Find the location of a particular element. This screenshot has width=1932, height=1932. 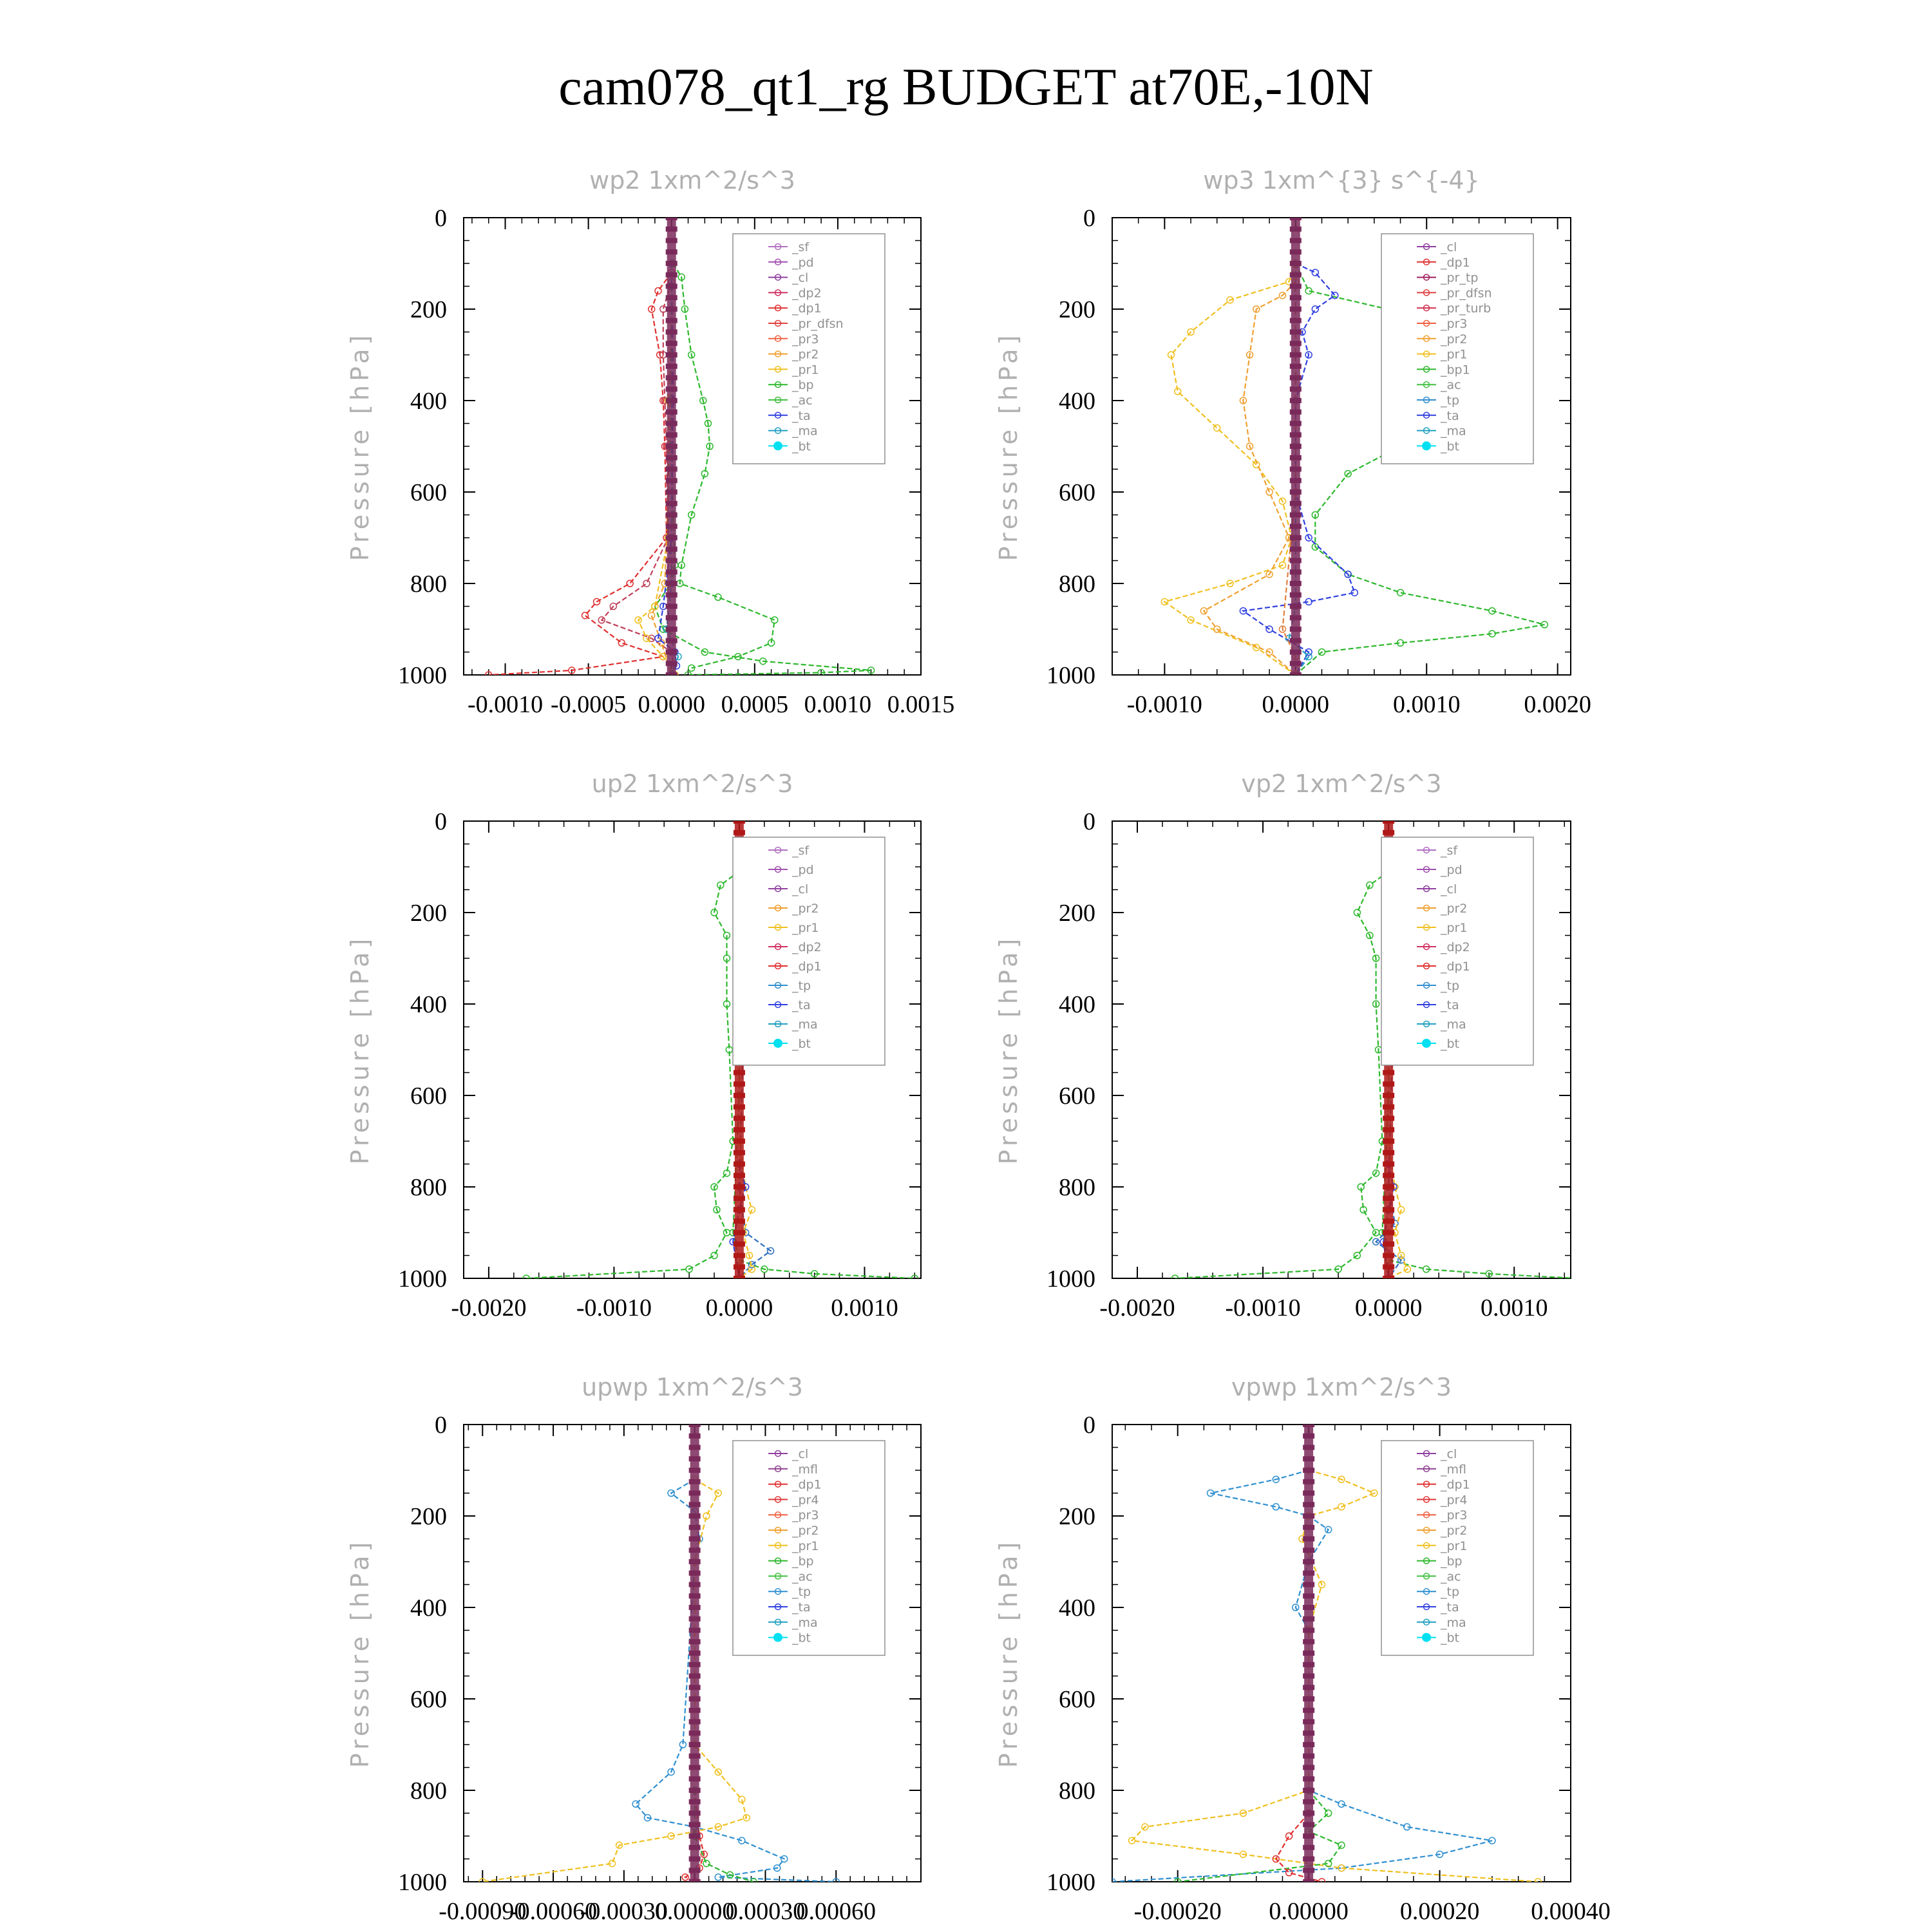

panel-title: wp2 1xm^2/s^3 is located at coordinates (692, 180).